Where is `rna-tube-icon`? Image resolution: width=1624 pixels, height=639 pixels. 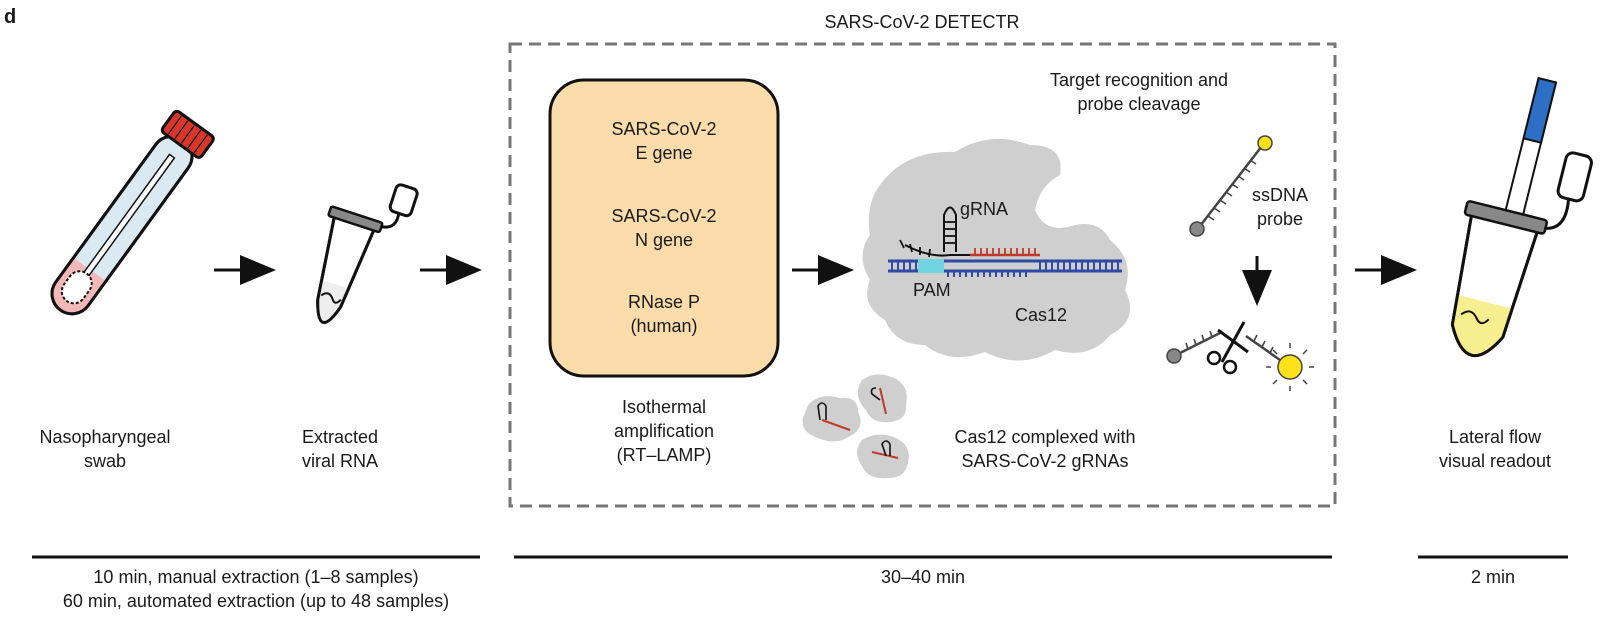
rna-tube-icon is located at coordinates (367, 253).